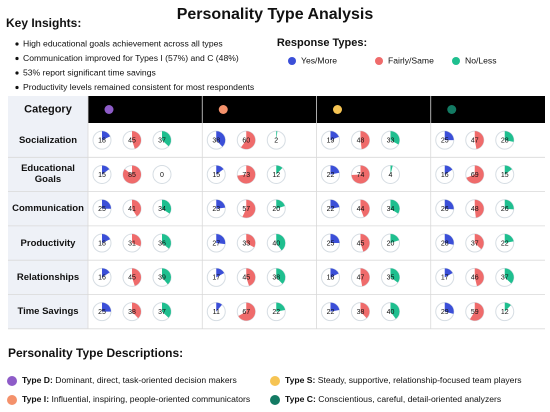  Describe the element at coordinates (275, 14) in the screenshot. I see `title: Personality Type Analysis` at that location.